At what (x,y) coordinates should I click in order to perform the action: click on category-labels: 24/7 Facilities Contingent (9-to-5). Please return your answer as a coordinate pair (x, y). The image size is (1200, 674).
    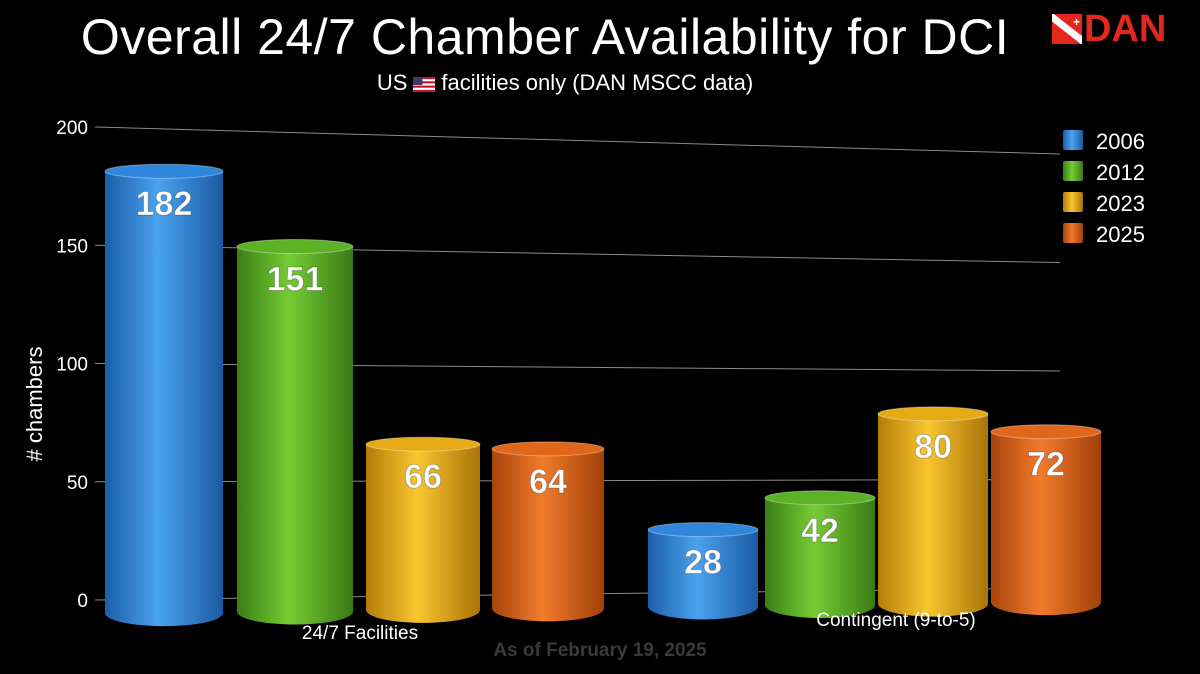
    Looking at the image, I should click on (639, 627).